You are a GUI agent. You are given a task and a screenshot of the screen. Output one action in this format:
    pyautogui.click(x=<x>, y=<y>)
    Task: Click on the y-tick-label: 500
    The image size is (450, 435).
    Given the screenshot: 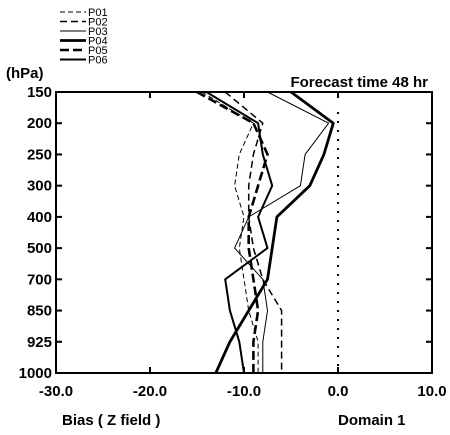 What is the action you would take?
    pyautogui.click(x=39, y=248)
    